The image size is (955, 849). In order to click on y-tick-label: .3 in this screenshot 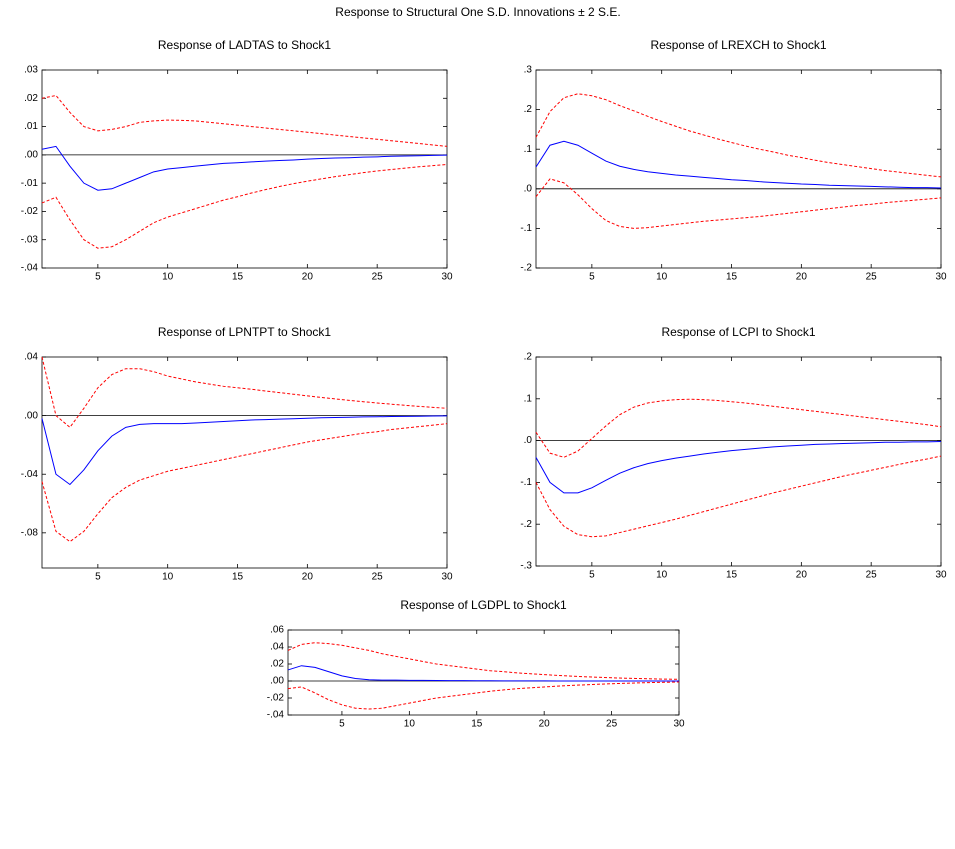, I will do `click(528, 70)`.